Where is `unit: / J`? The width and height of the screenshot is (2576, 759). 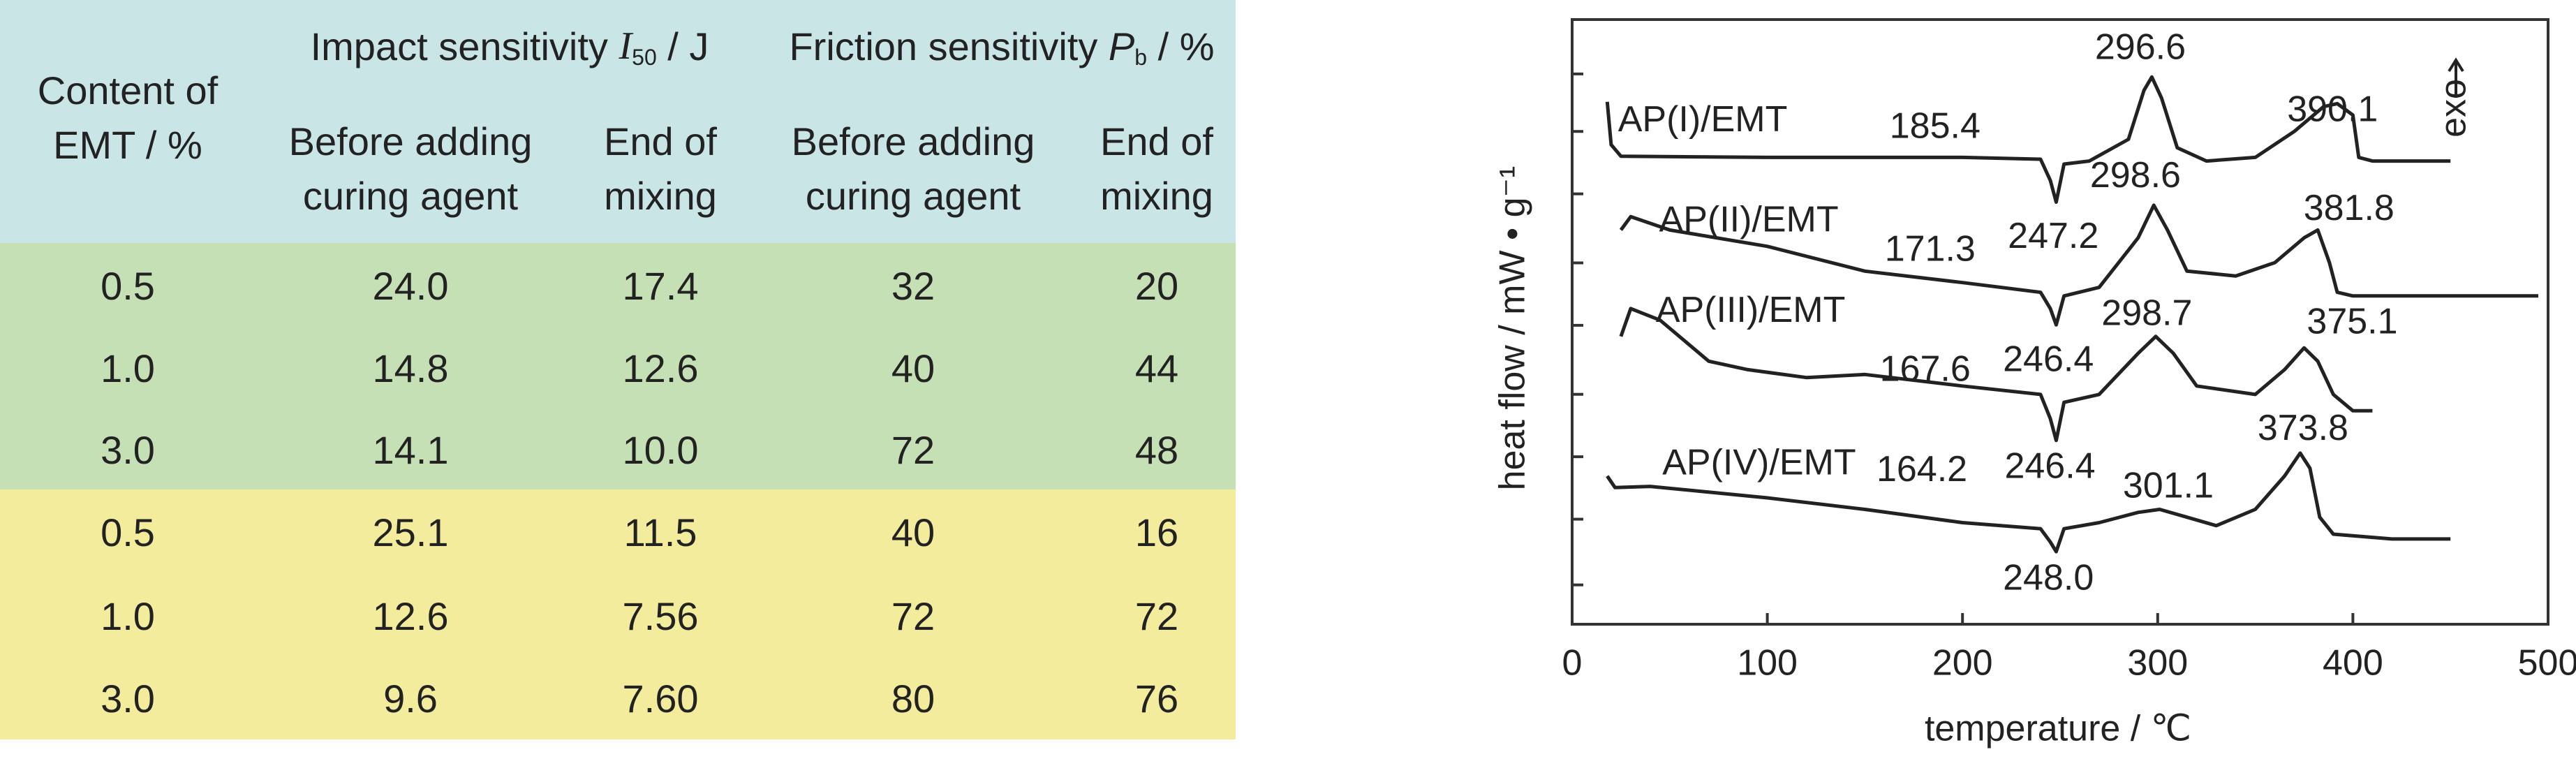
unit: / J is located at coordinates (683, 46).